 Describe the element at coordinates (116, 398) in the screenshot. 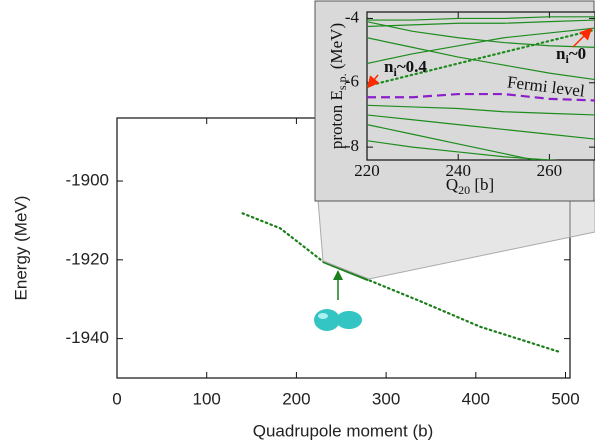

I see `x-tick-label: 0` at that location.